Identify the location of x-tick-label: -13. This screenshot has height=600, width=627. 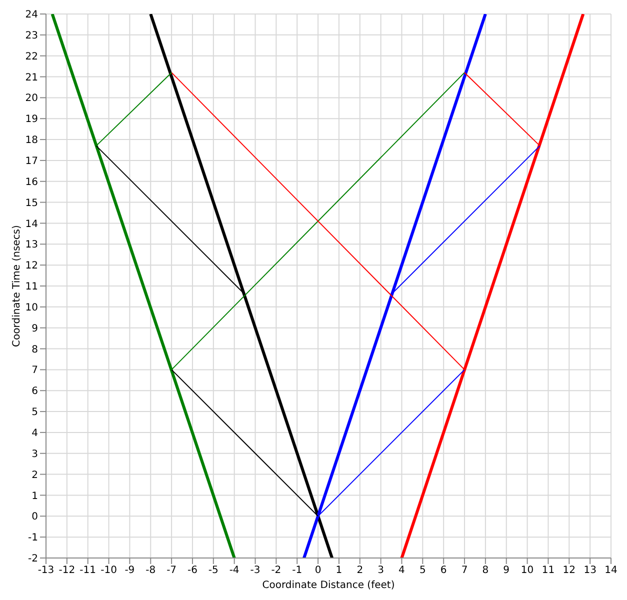
(46, 570).